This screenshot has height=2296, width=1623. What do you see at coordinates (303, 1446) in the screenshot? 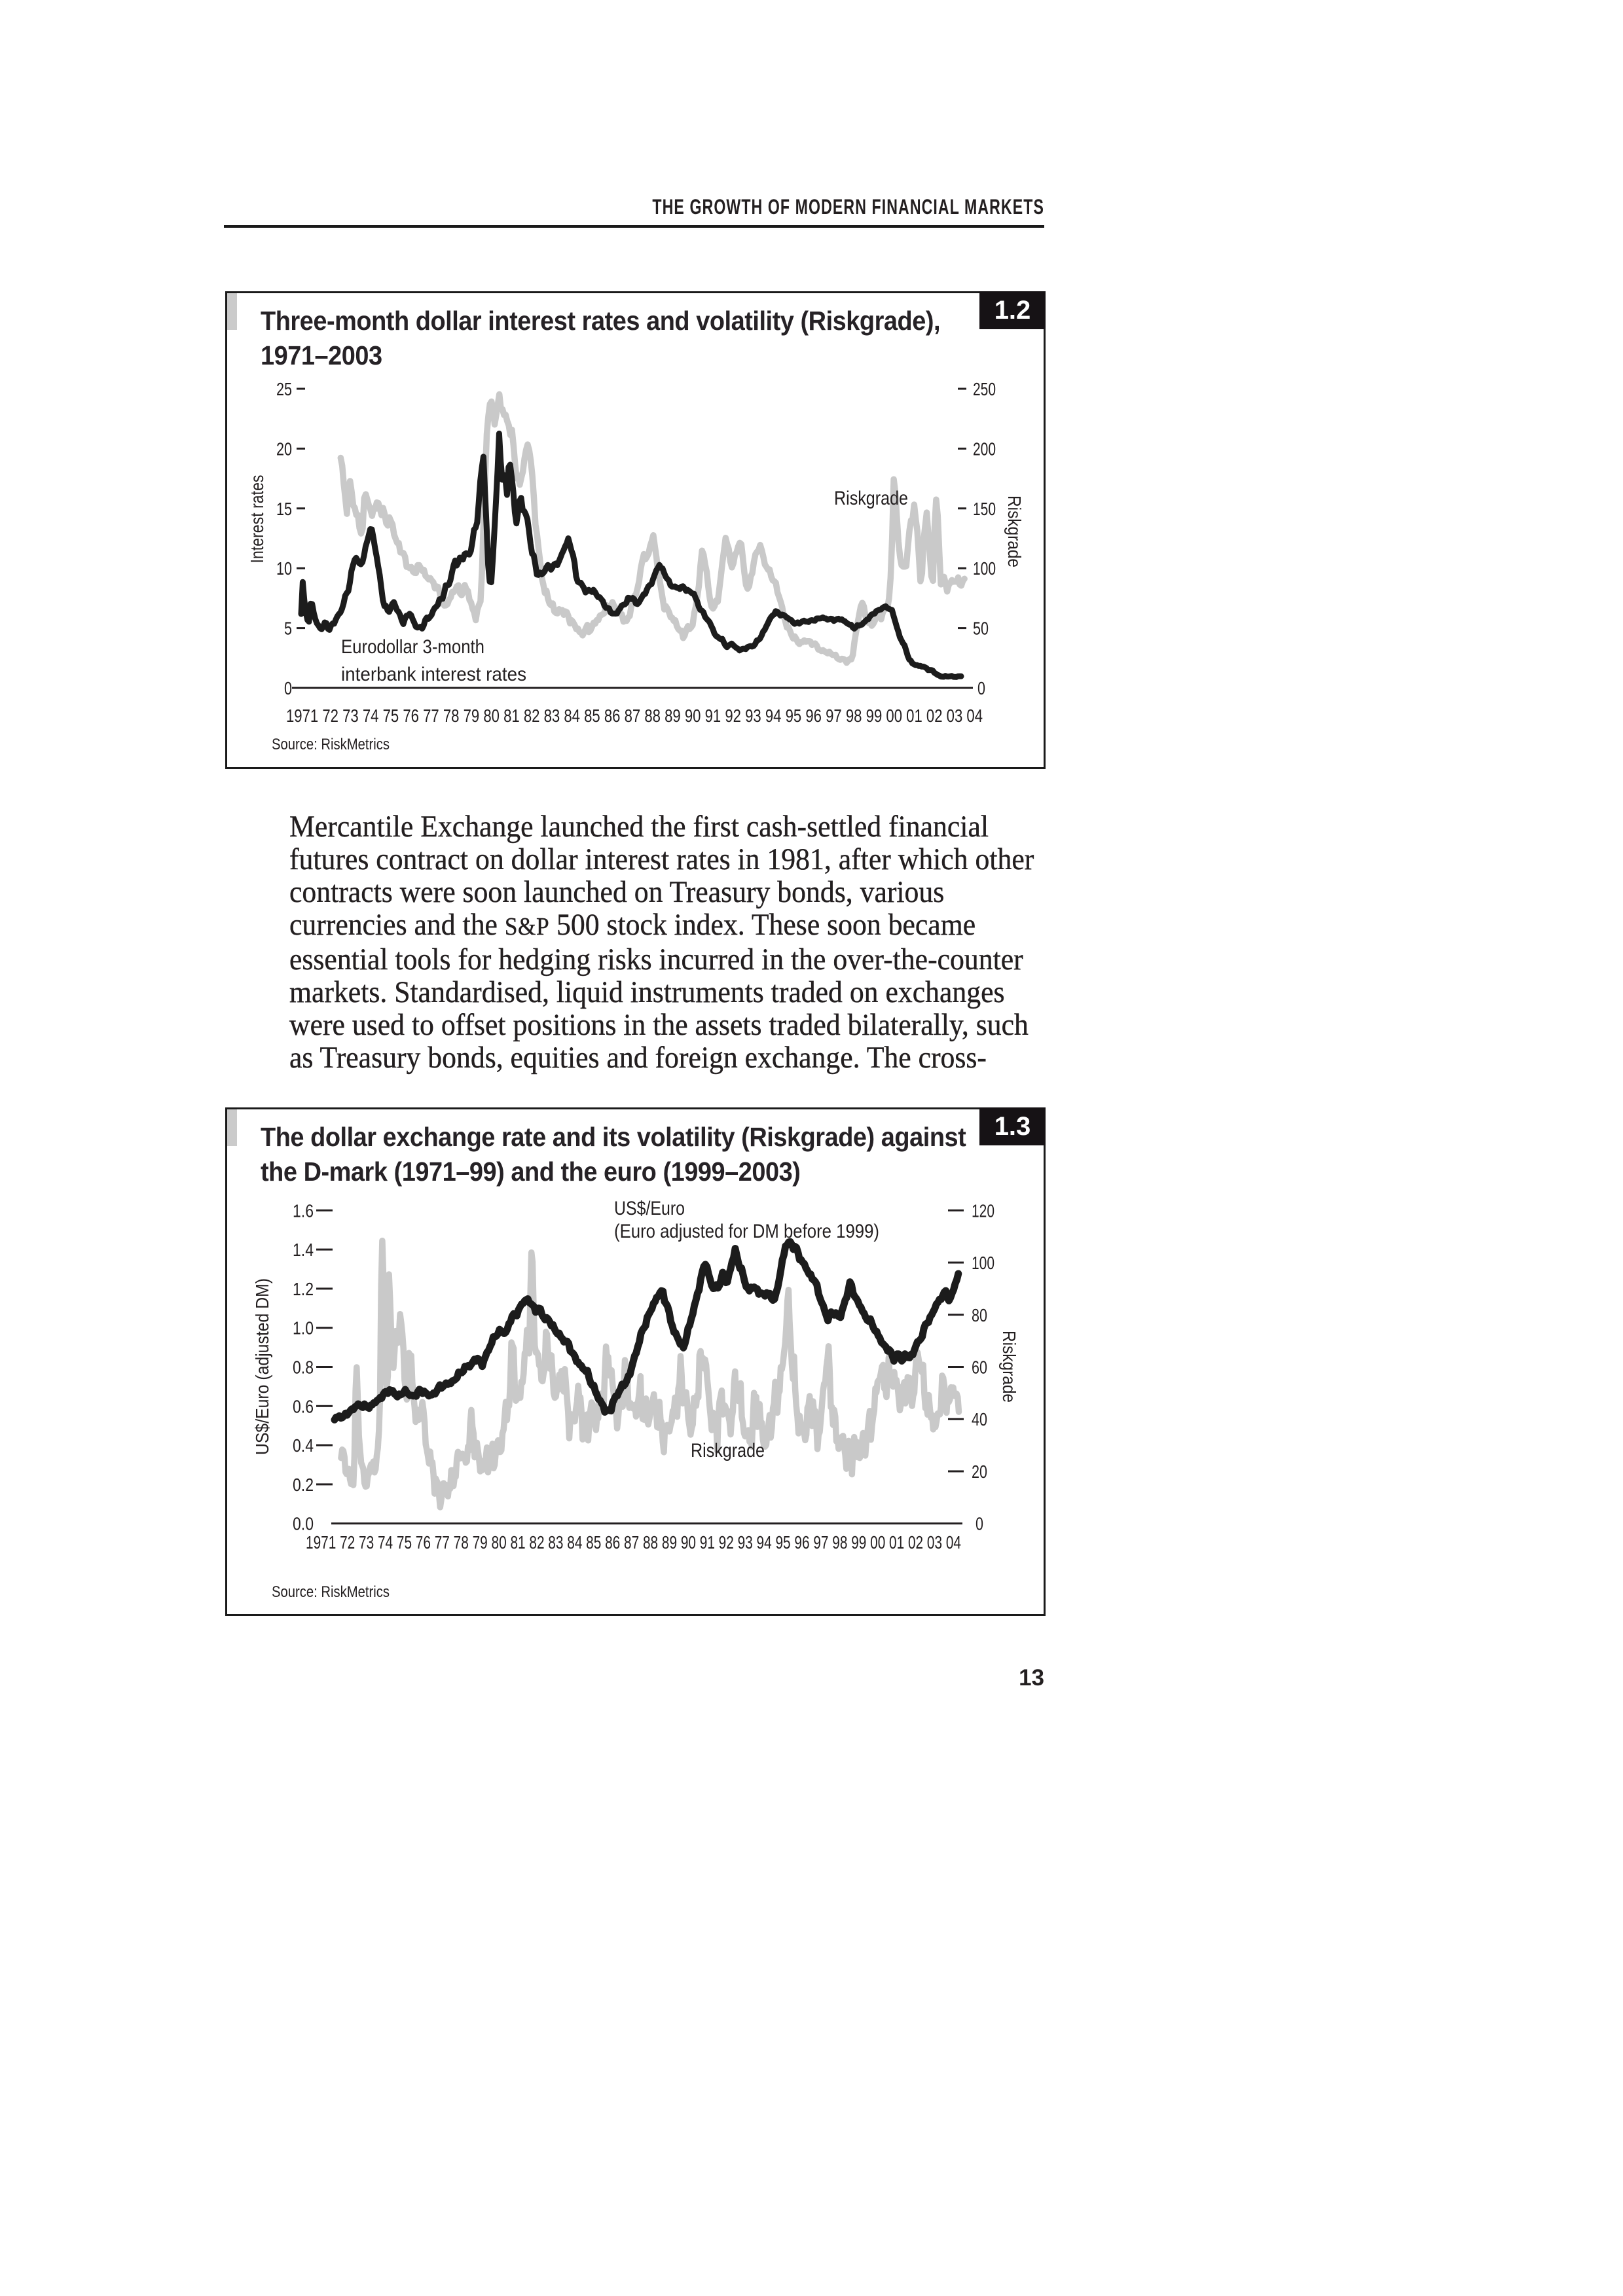
I see `svg-text: 0.4` at bounding box center [303, 1446].